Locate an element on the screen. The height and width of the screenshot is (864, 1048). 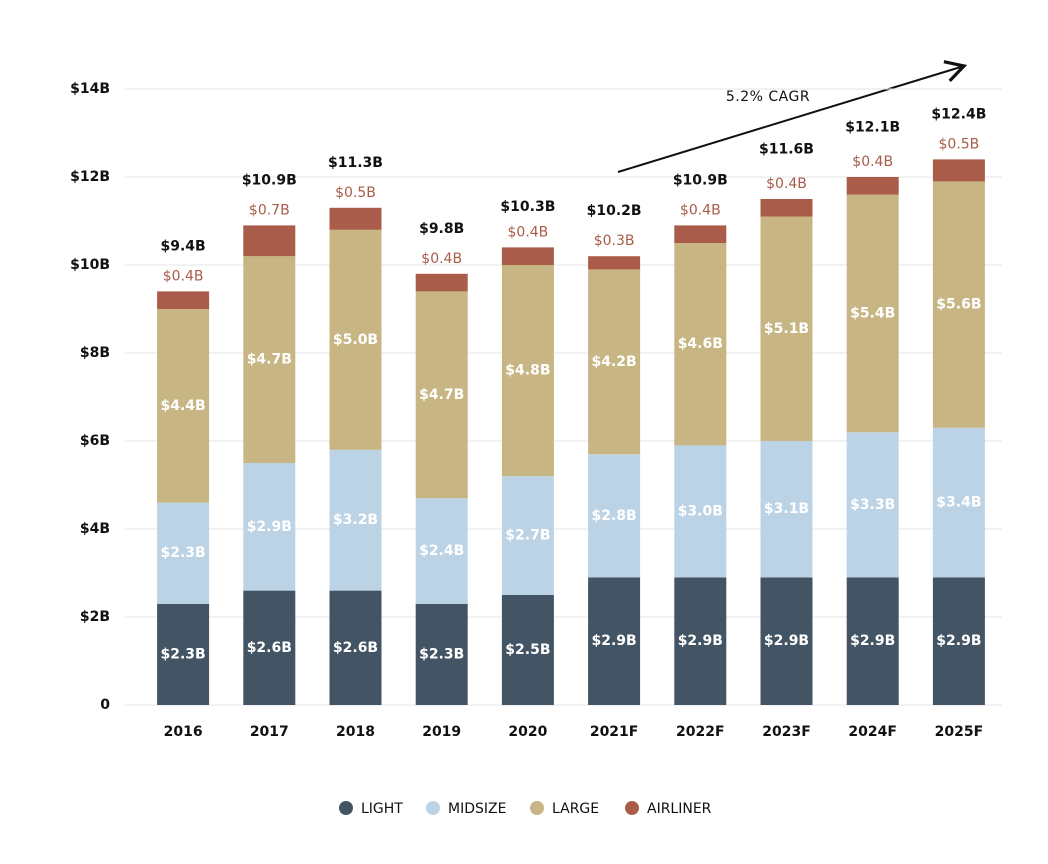
value-label: $4.7B is located at coordinates (441, 395).